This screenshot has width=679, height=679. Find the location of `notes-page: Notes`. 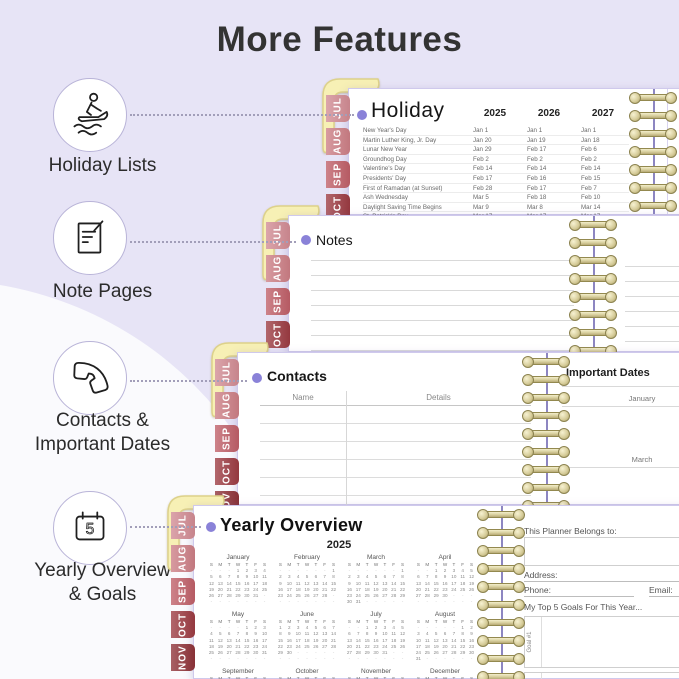

notes-page: Notes is located at coordinates (483, 293).